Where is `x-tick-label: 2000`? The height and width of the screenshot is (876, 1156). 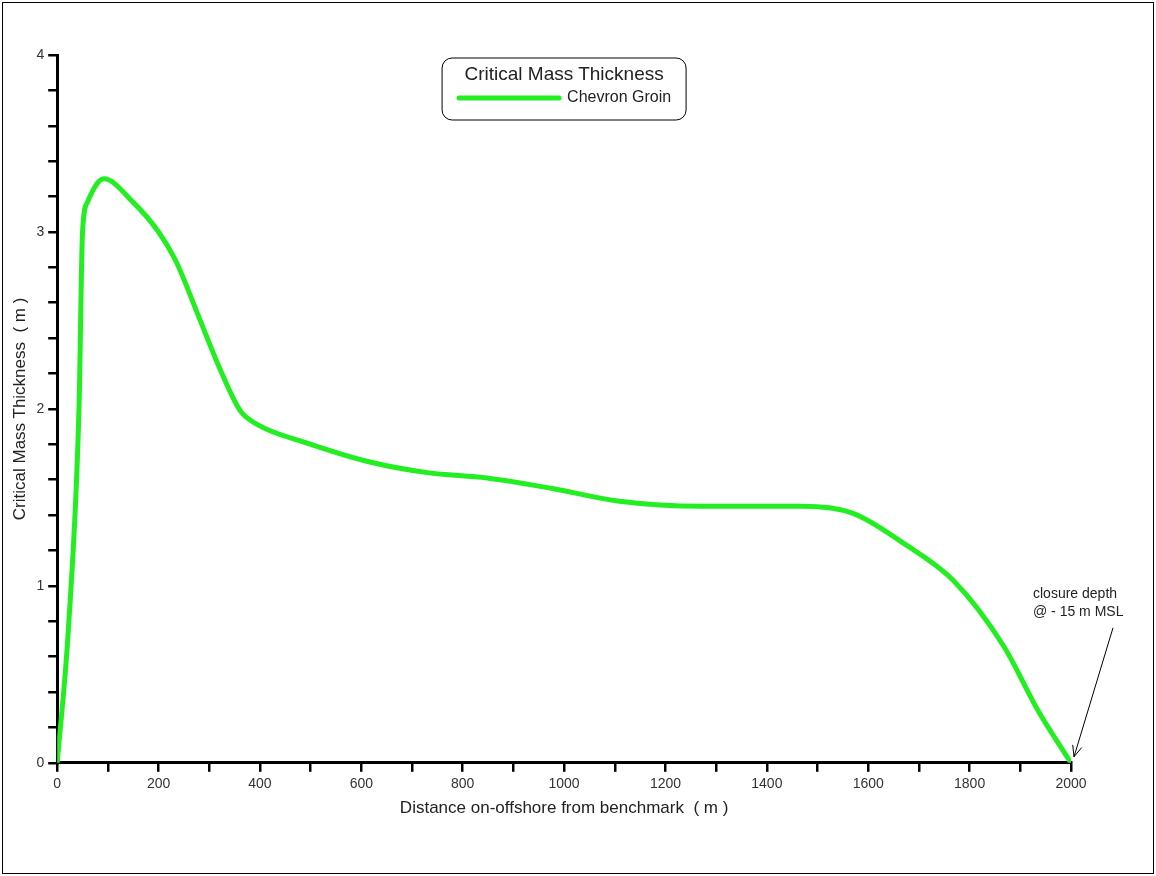
x-tick-label: 2000 is located at coordinates (1071, 783).